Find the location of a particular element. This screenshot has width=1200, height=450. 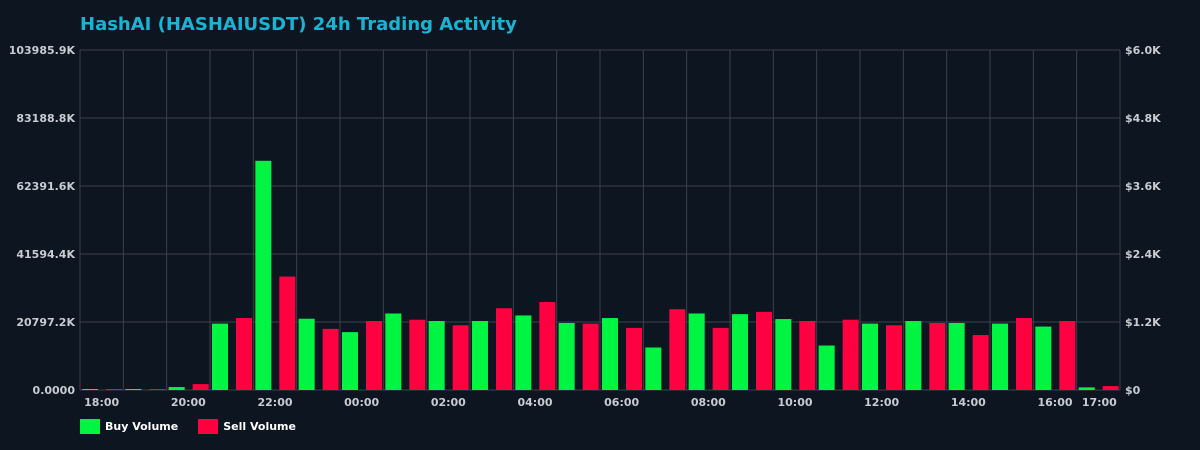

x-tick-label: 04:00 is located at coordinates (534, 402).